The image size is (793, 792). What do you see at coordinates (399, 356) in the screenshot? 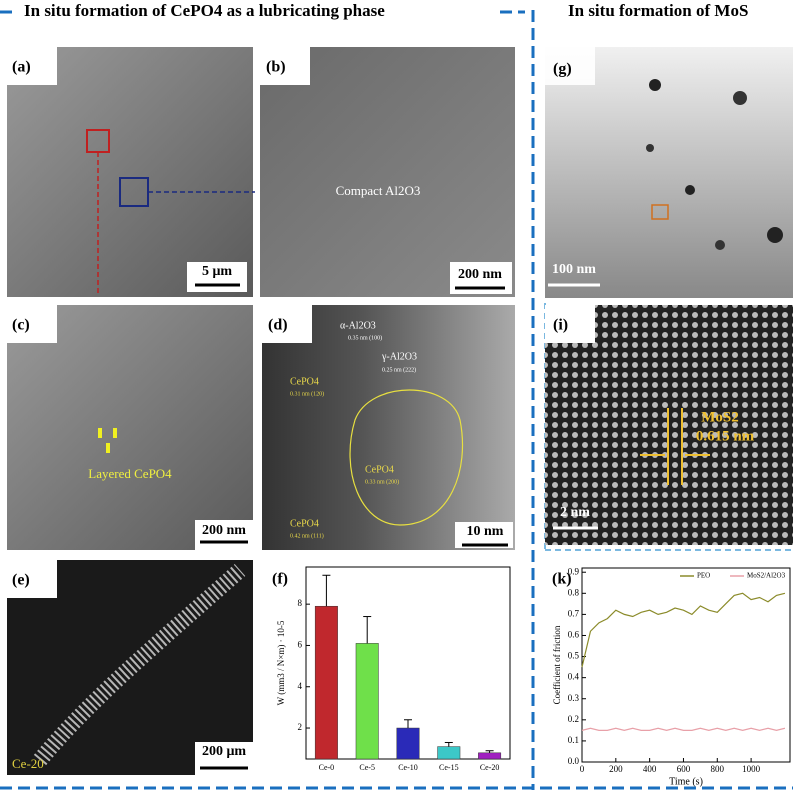
I see `annotation: γ-Al2O3` at bounding box center [399, 356].